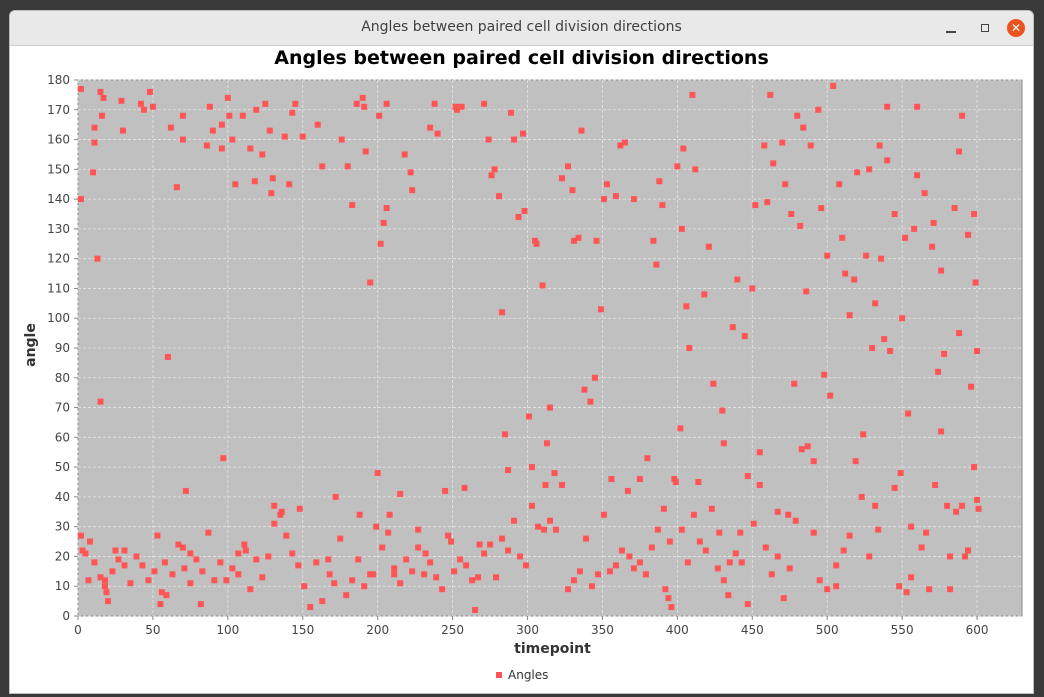  Describe the element at coordinates (985, 28) in the screenshot. I see `maximize-button` at that location.